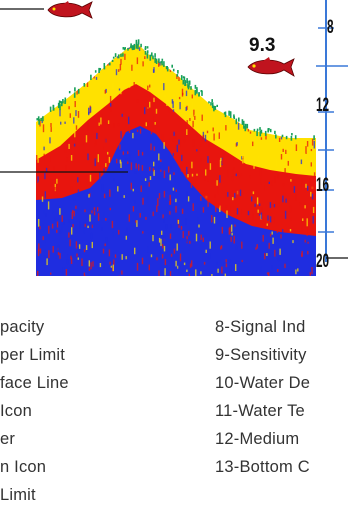  What do you see at coordinates (16, 411) in the screenshot?
I see `legend-item-fish-icon: Icon` at bounding box center [16, 411].